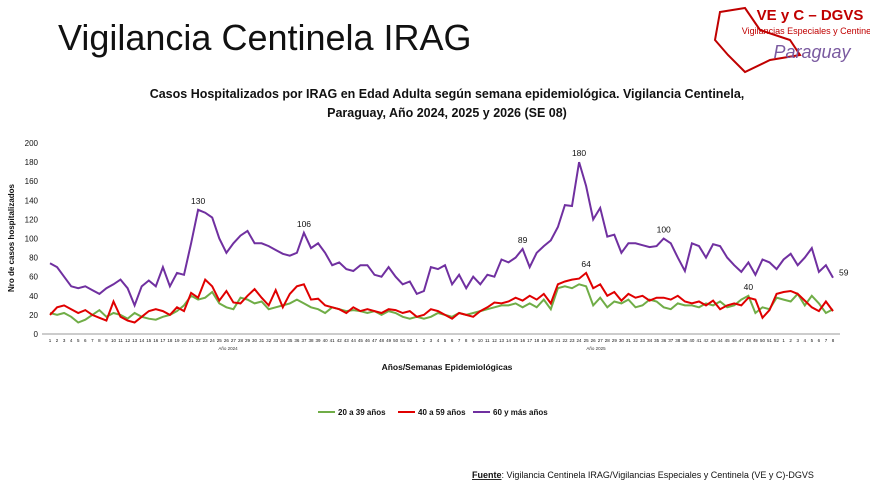 The width and height of the screenshot is (870, 494). I want to click on x-tick-label: 44, so click(354, 340).